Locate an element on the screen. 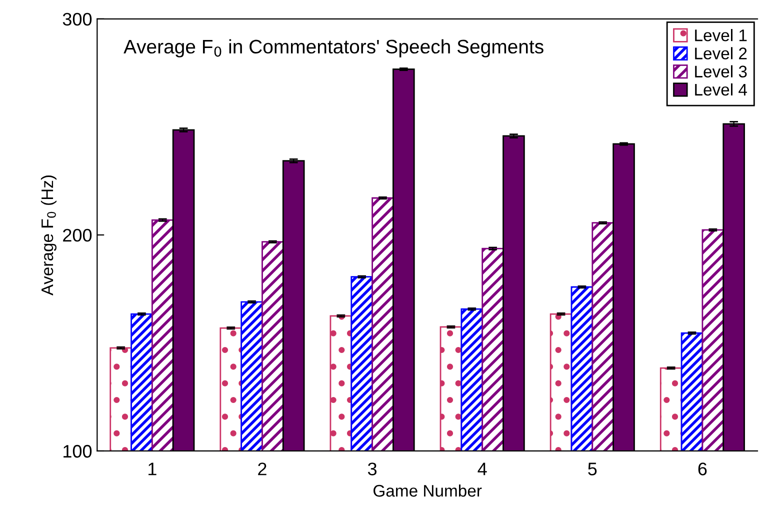 The width and height of the screenshot is (759, 525). y-axis-title: Average F$_{0}$ (Hz) is located at coordinates (48, 236).